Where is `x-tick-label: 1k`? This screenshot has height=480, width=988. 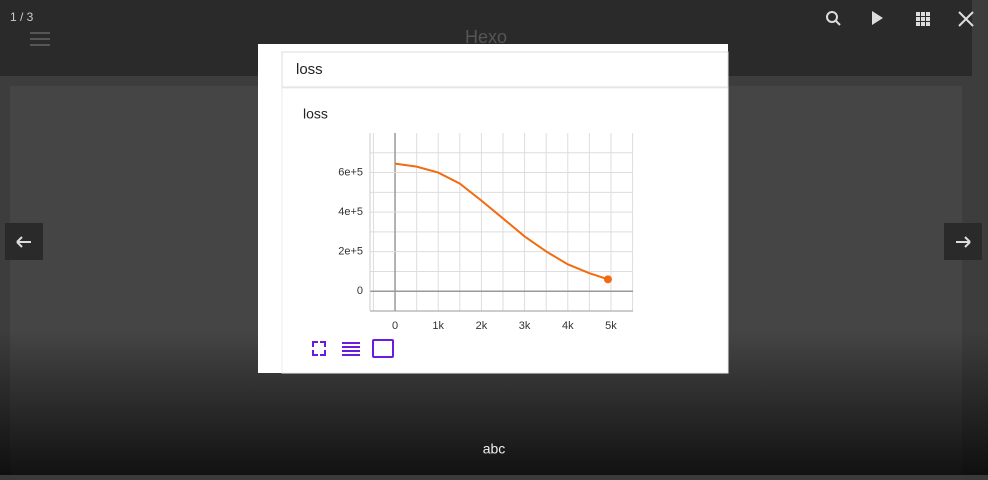
x-tick-label: 1k is located at coordinates (438, 326).